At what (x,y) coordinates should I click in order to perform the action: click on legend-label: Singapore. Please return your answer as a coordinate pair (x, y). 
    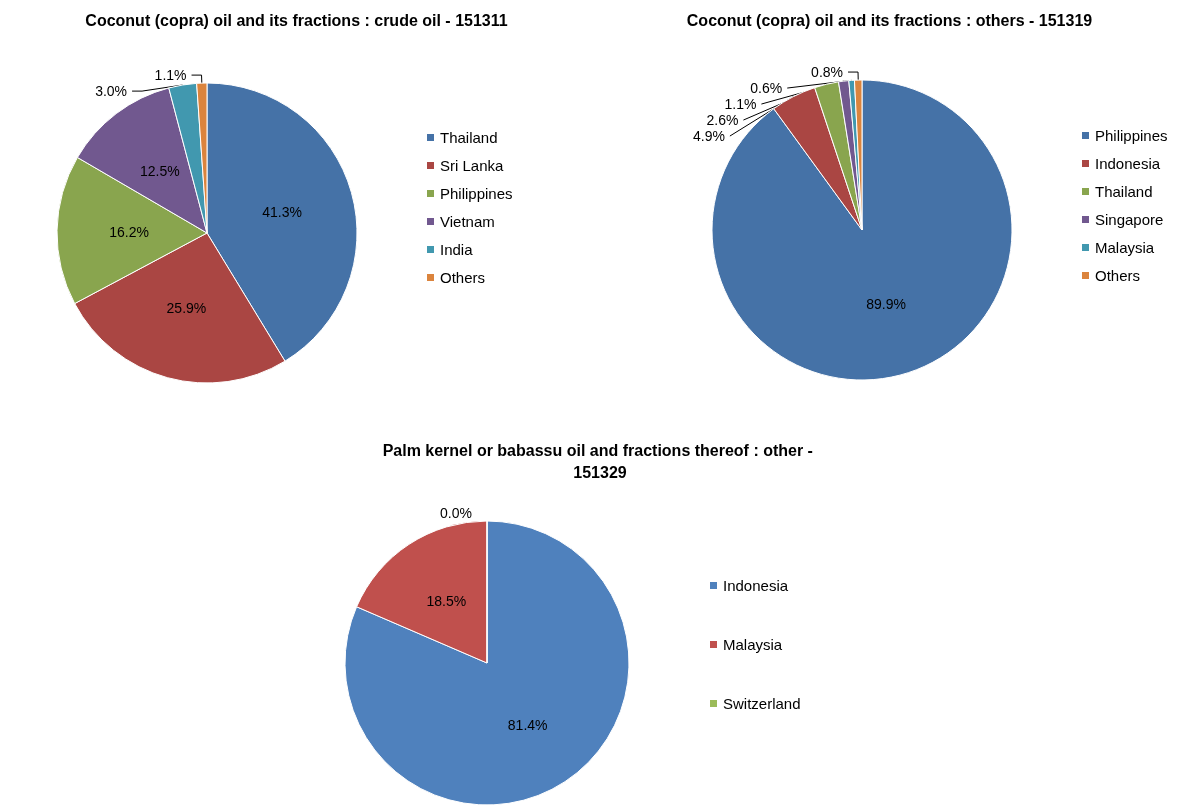
    Looking at the image, I should click on (1129, 219).